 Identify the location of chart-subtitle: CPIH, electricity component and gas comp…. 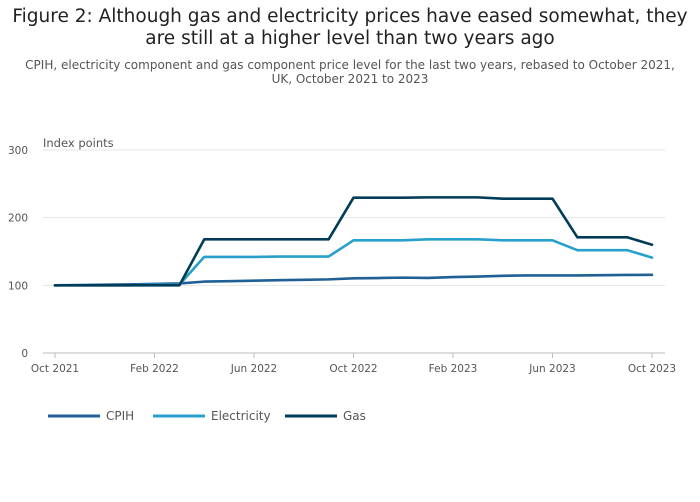
(350, 72).